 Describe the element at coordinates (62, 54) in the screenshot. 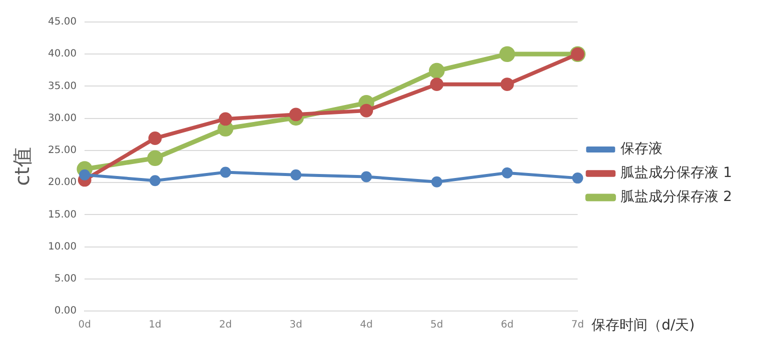

I see `y-tick-label: 40.00` at that location.